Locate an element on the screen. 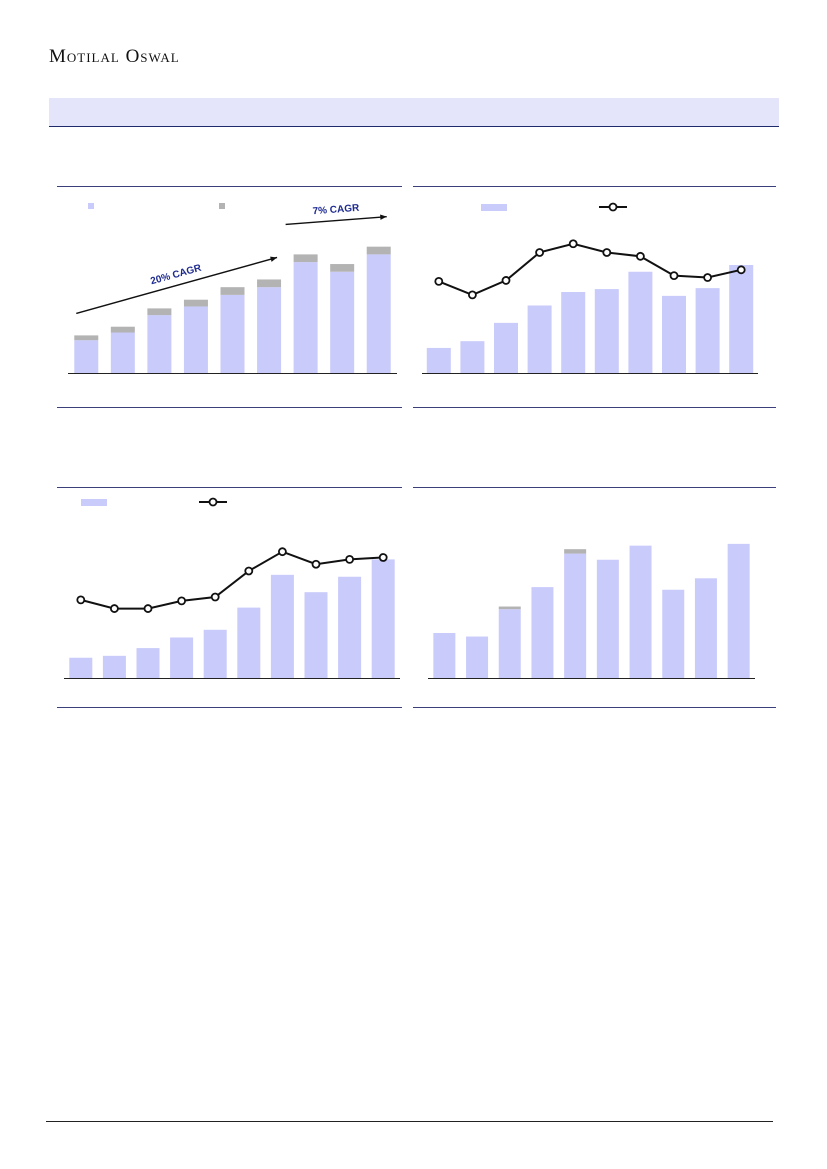 This screenshot has height=1169, width=827. chart3-top-rule is located at coordinates (229, 487).